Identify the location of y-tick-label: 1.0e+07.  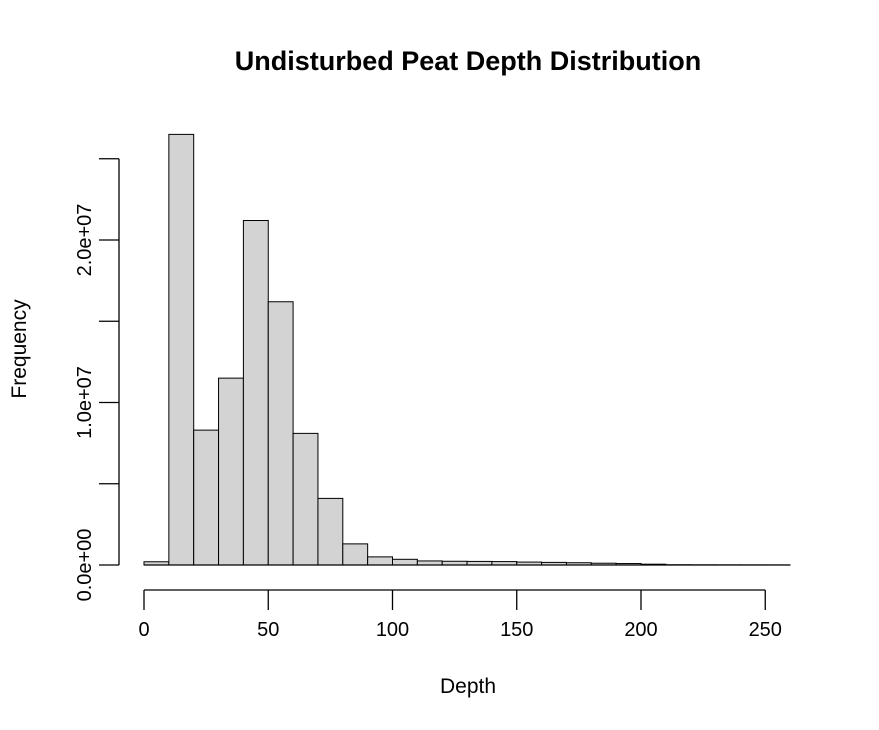
(85, 402).